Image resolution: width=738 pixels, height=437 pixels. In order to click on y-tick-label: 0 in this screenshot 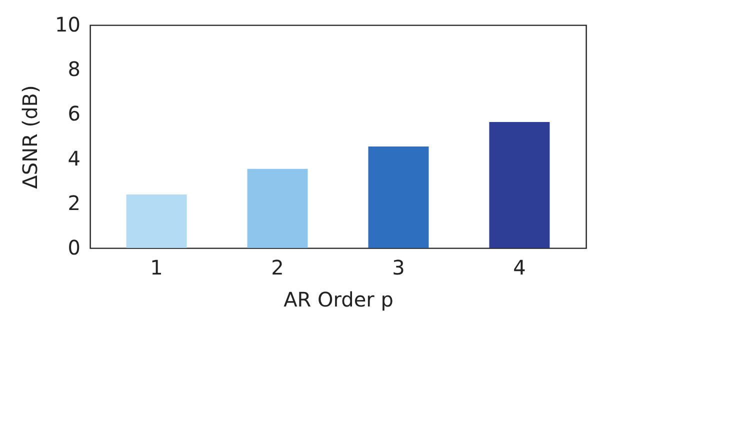, I will do `click(74, 248)`.